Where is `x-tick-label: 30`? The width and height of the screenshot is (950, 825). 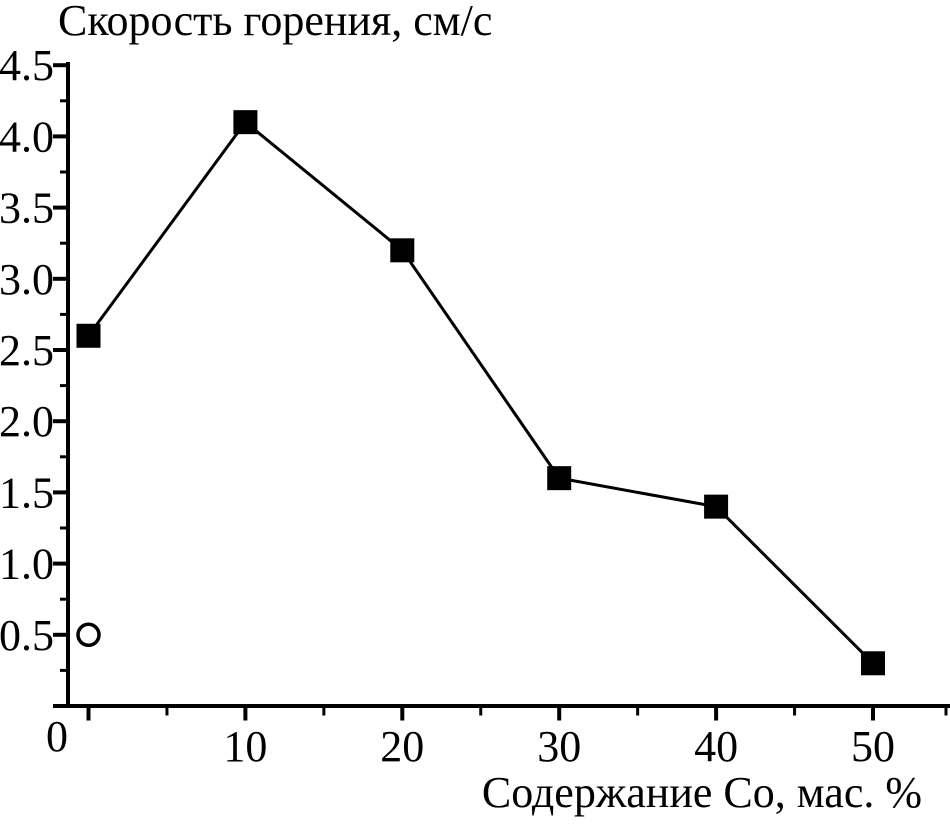 x-tick-label: 30 is located at coordinates (559, 746).